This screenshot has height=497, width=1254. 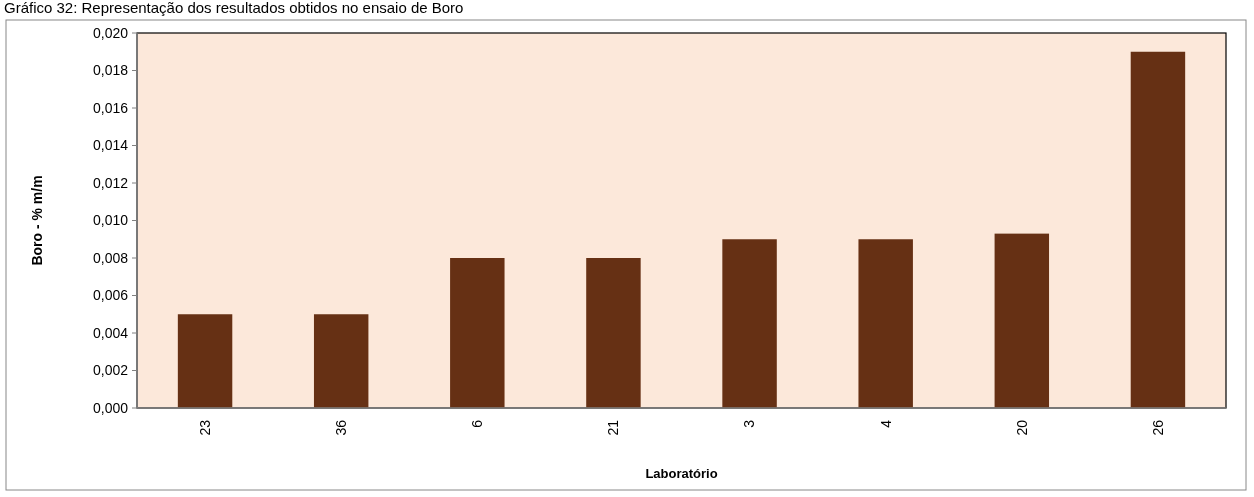 What do you see at coordinates (681, 473) in the screenshot?
I see `x-axis-title: Laboratório` at bounding box center [681, 473].